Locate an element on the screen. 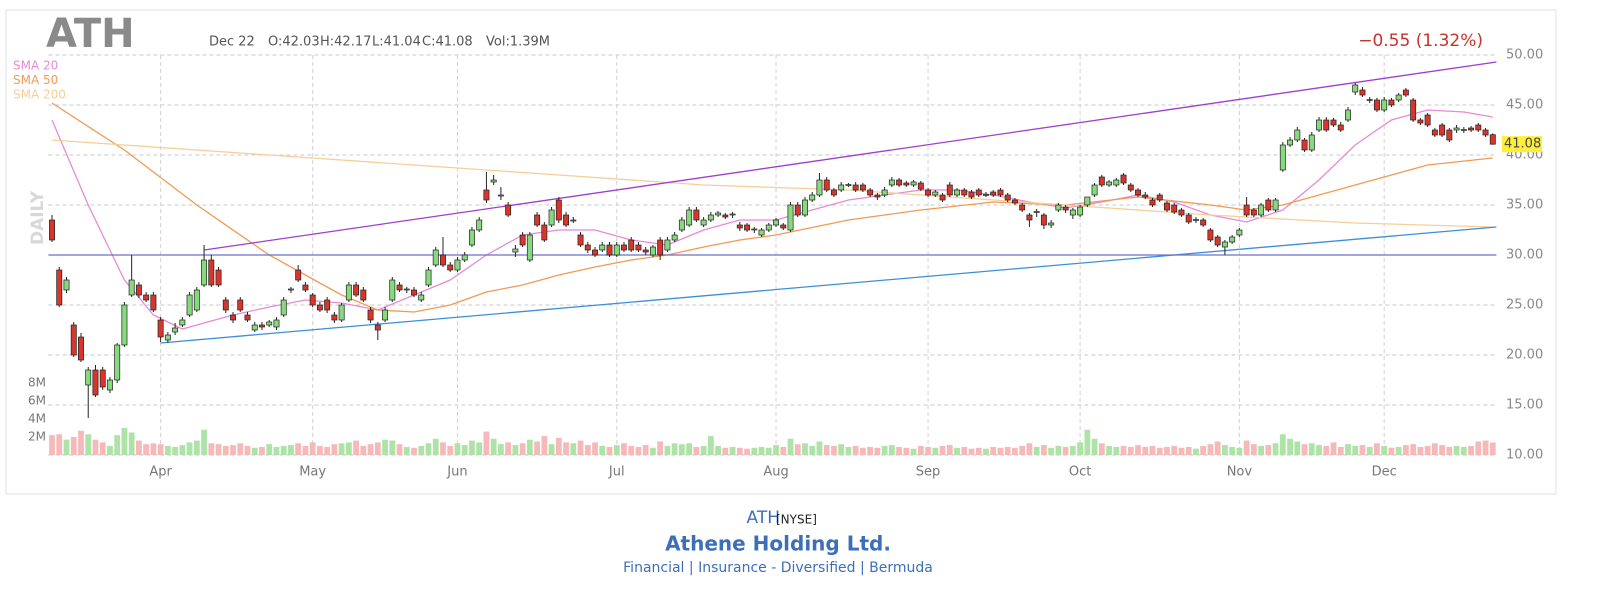 The image size is (1621, 595). volume-tick-label: 2M is located at coordinates (37, 436).